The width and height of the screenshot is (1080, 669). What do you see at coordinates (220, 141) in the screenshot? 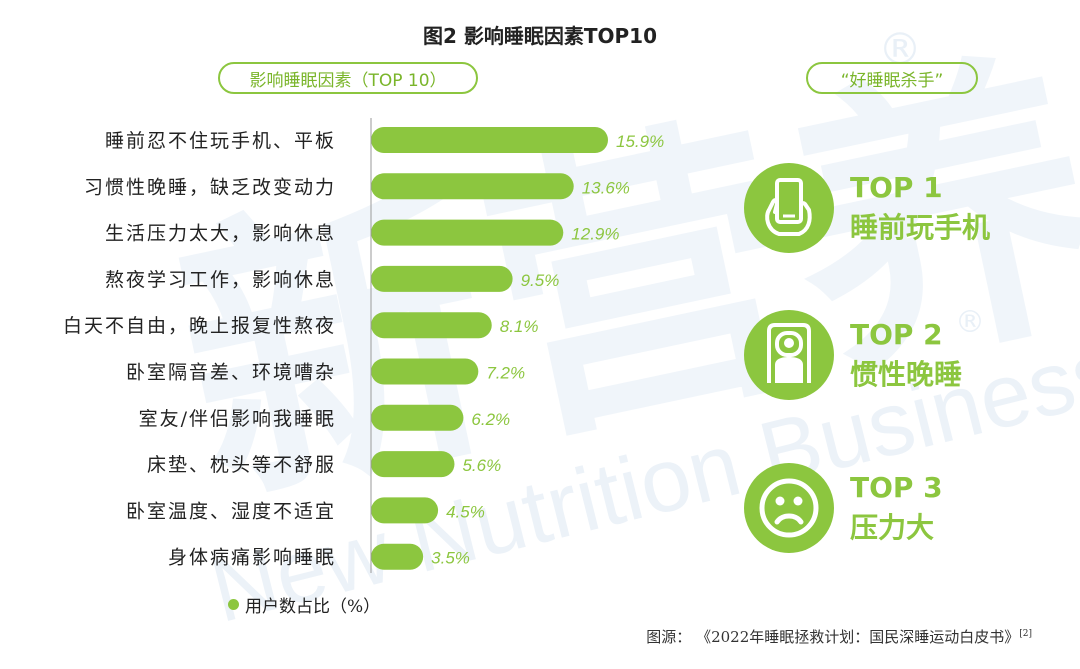
I see `category-label: 睡前忍不住玩手机、平板` at bounding box center [220, 141].